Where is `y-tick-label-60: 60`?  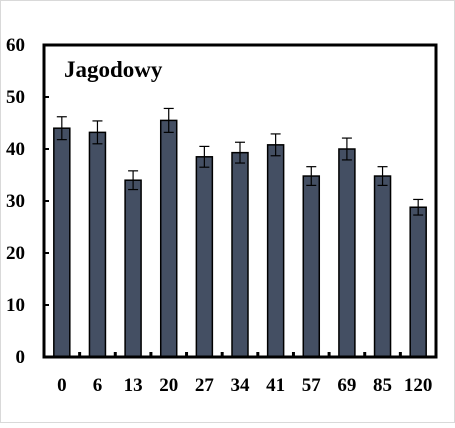
y-tick-label-60: 60 is located at coordinates (15, 45).